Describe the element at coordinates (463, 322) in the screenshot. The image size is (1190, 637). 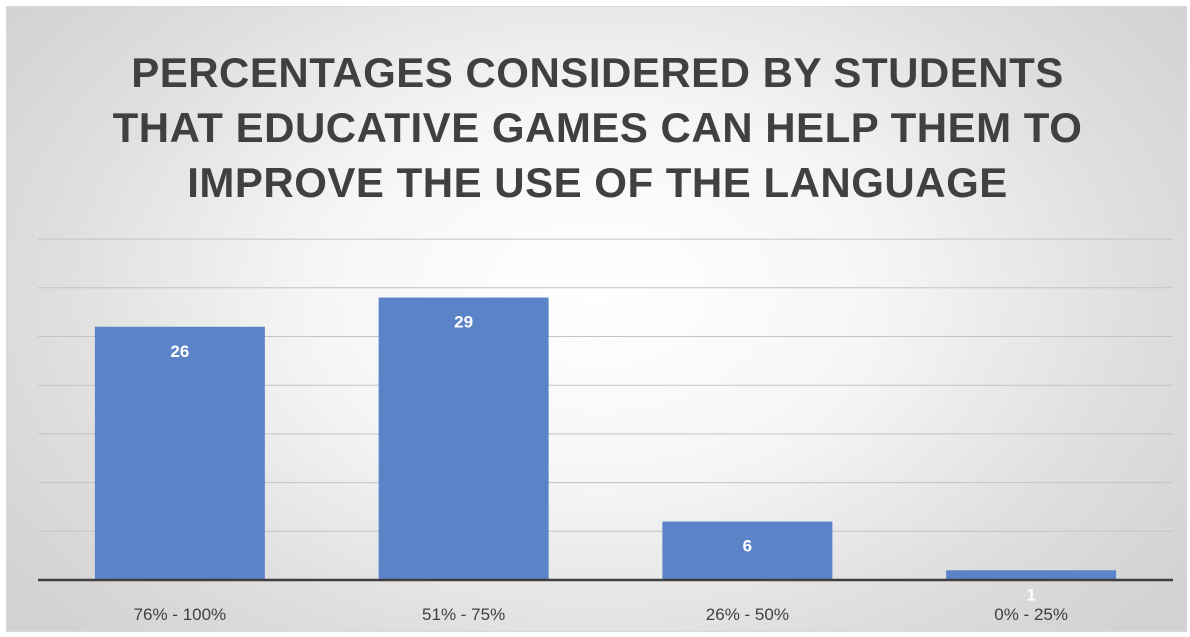
I see `data-label: 29` at that location.